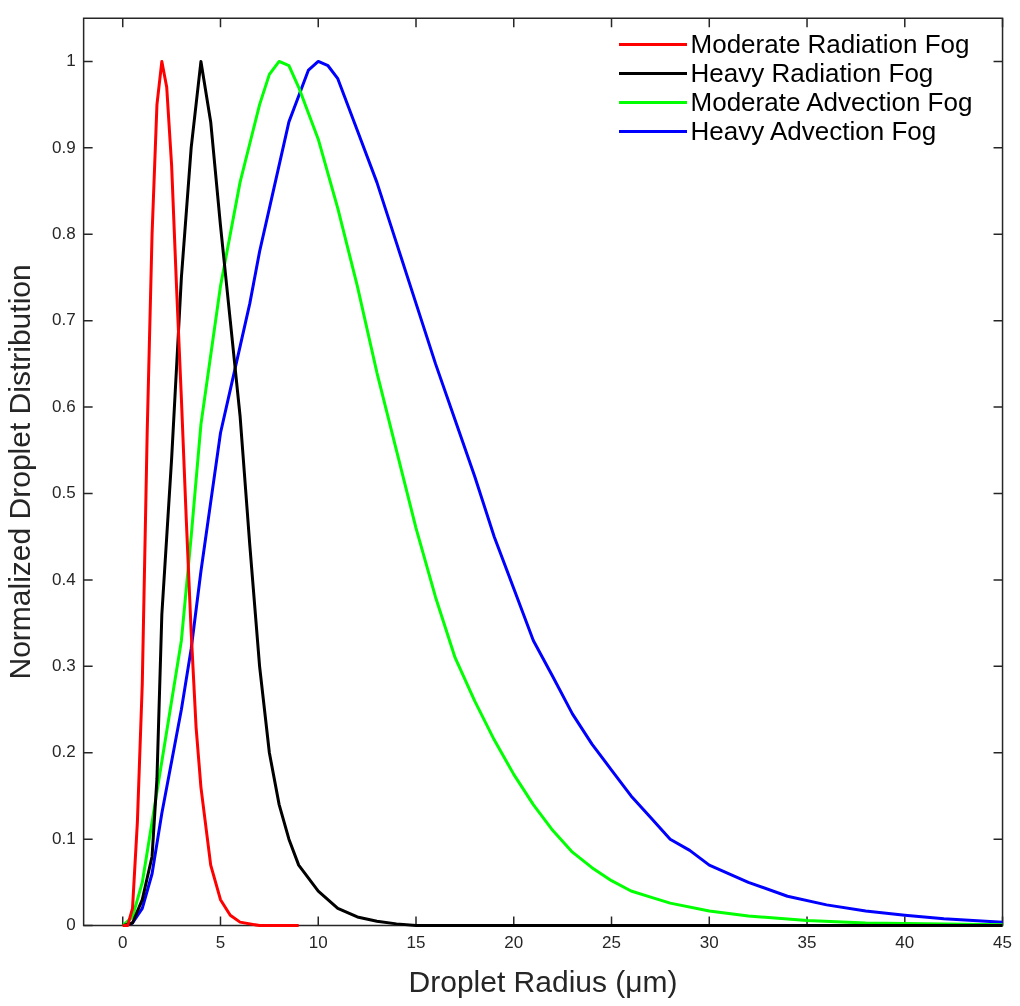  I want to click on y-tick-label: 0.1, so click(63, 838).